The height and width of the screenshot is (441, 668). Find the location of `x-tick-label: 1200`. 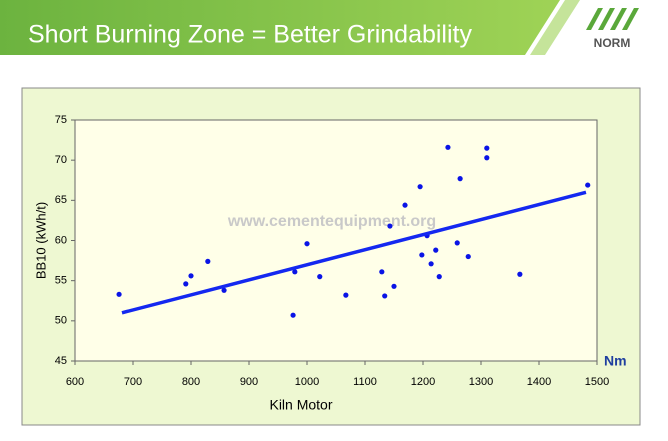

x-tick-label: 1200 is located at coordinates (423, 382).